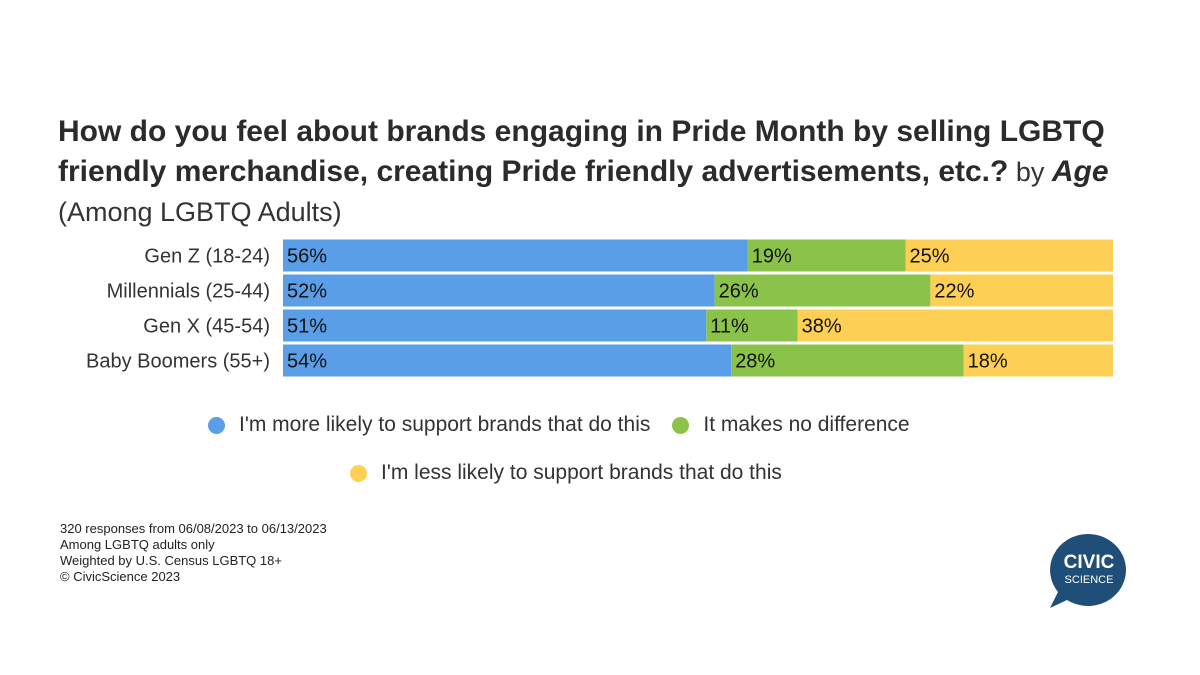  What do you see at coordinates (120, 576) in the screenshot?
I see `footnote-copyright: © CivicScience 2023` at bounding box center [120, 576].